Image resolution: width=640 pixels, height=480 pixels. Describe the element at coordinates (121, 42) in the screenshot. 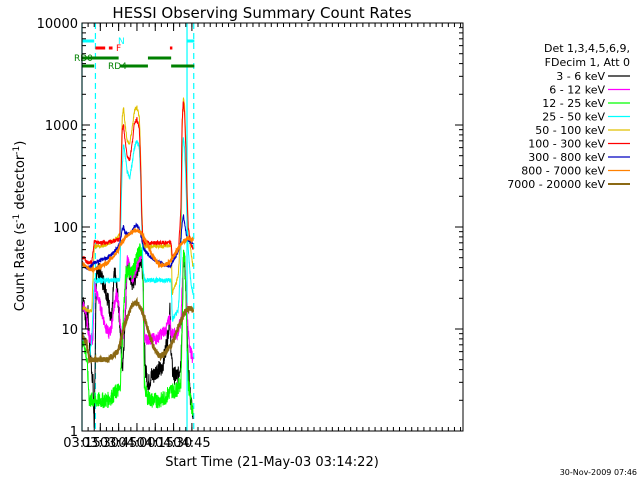

I see `flag-label-n: N` at that location.